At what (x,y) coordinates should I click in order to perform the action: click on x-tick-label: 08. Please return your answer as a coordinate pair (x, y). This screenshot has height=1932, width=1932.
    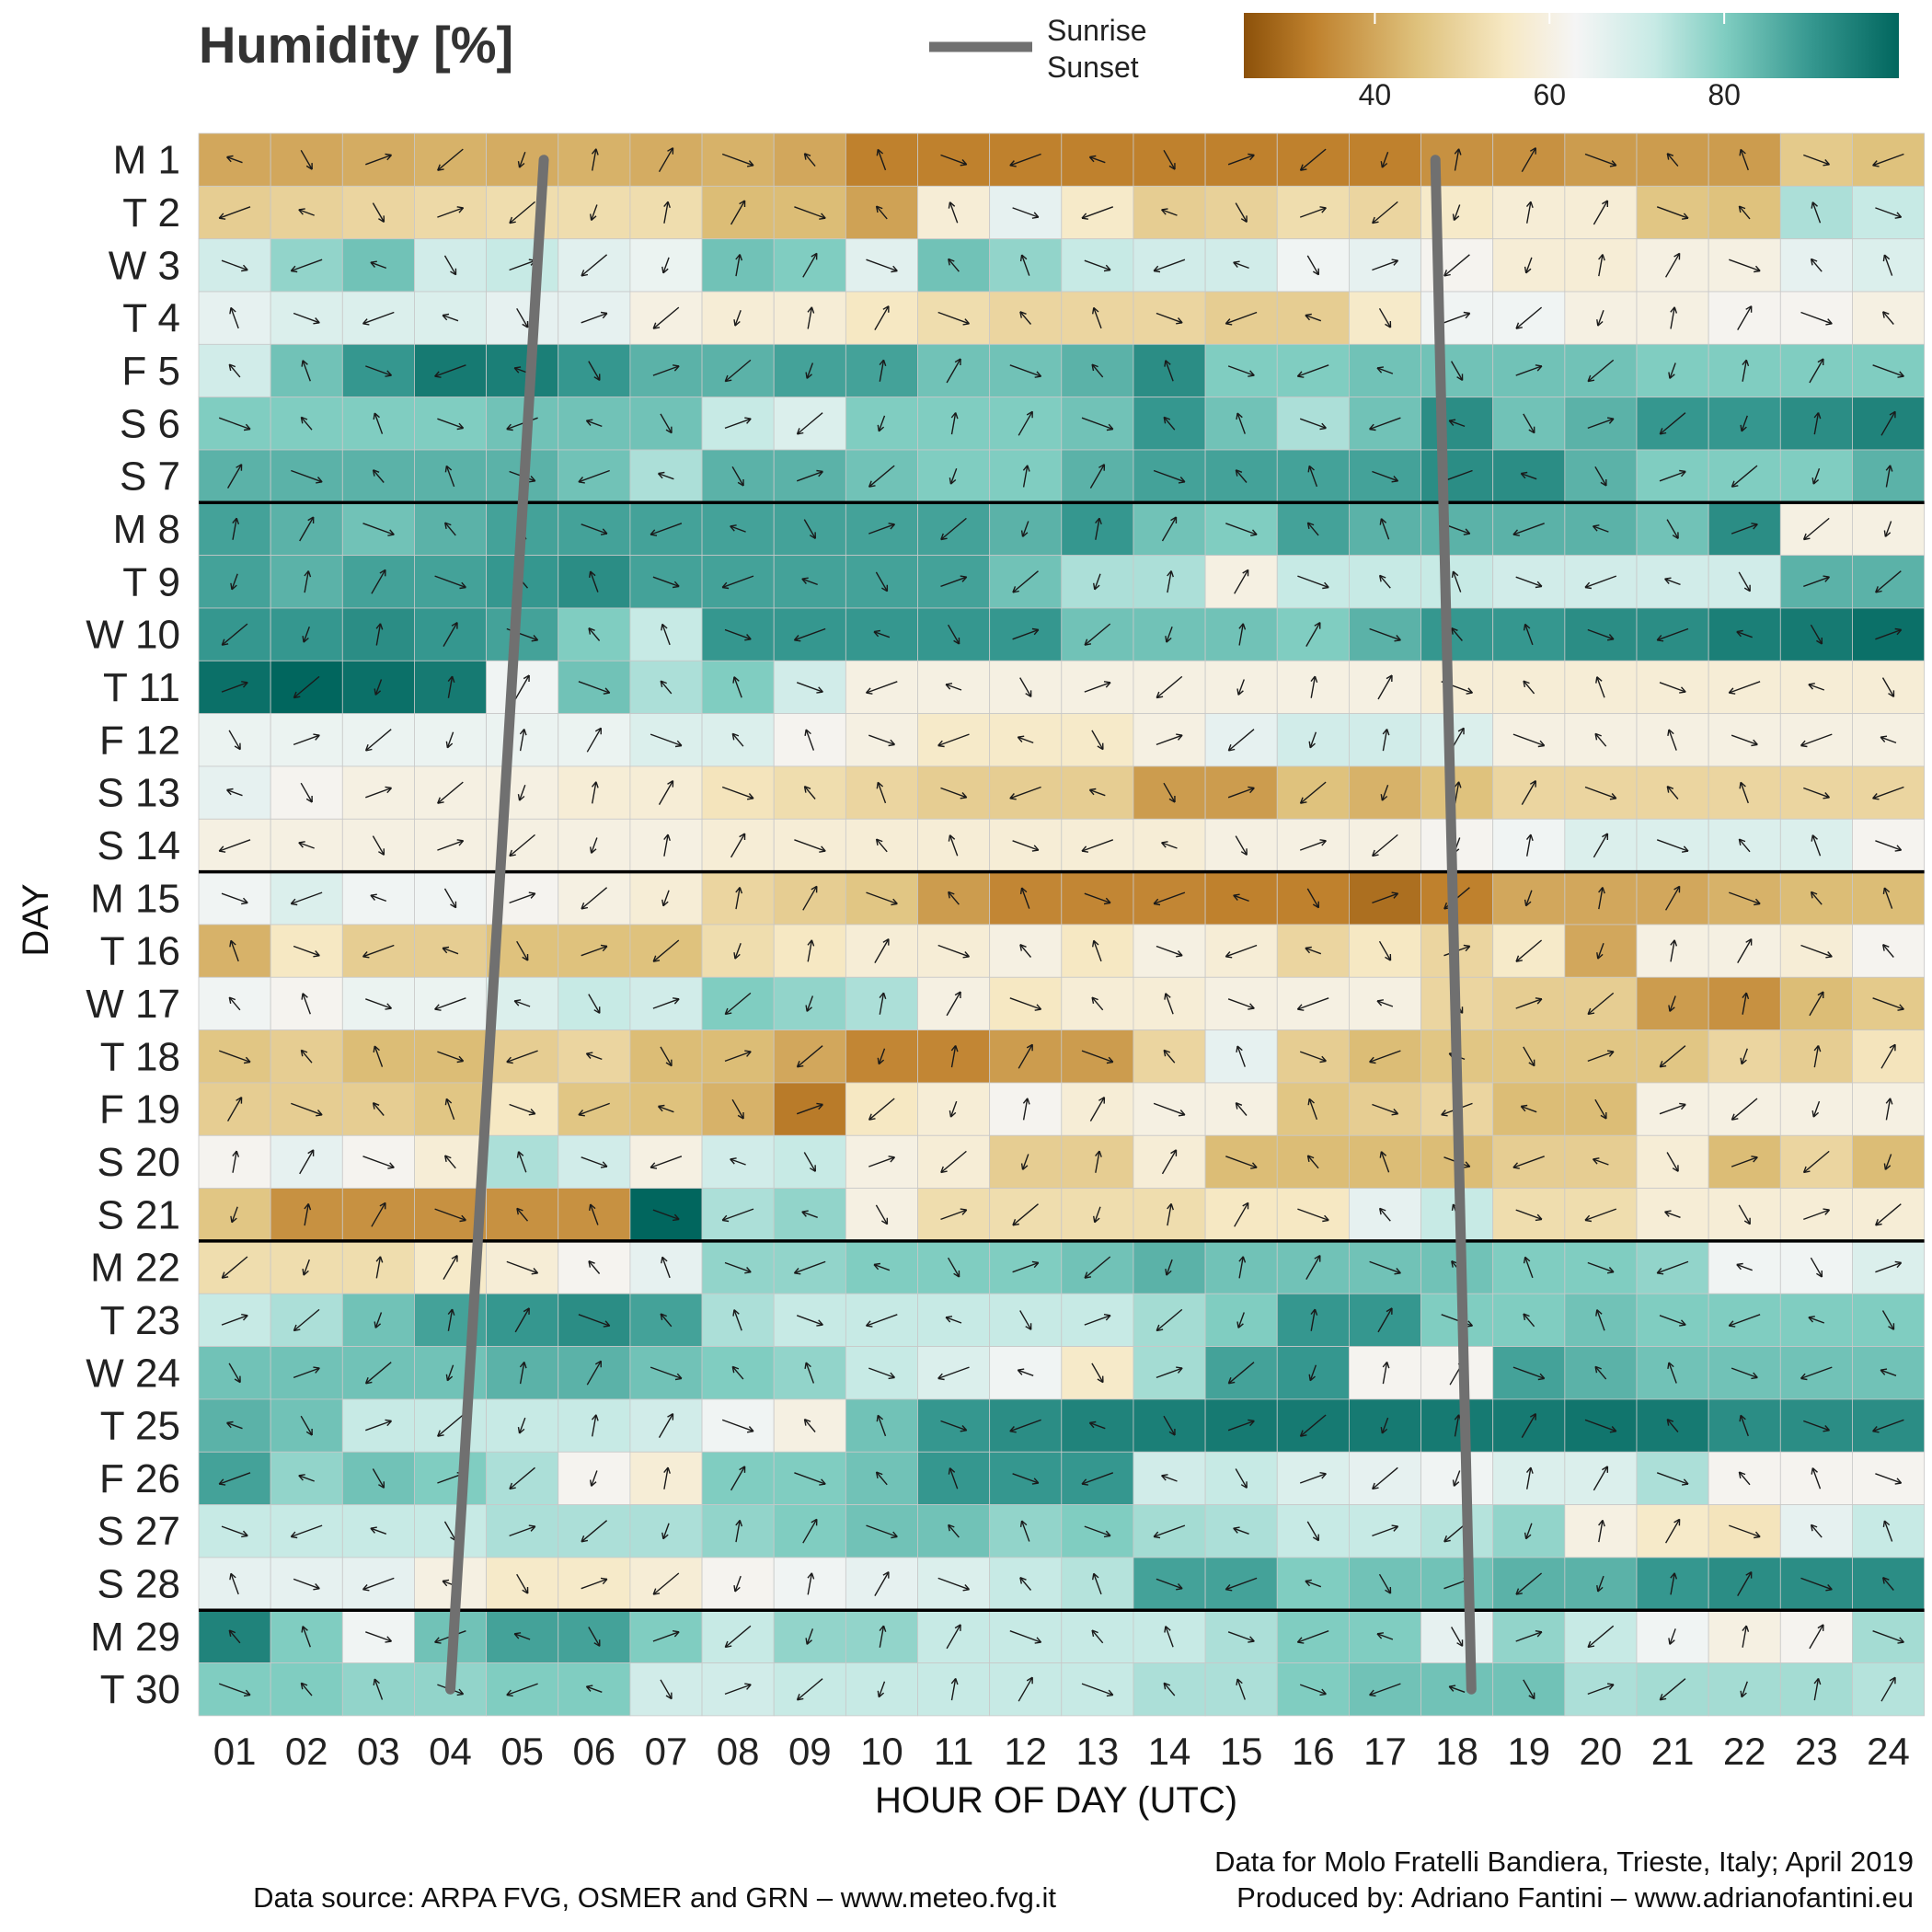
    Looking at the image, I should click on (738, 1751).